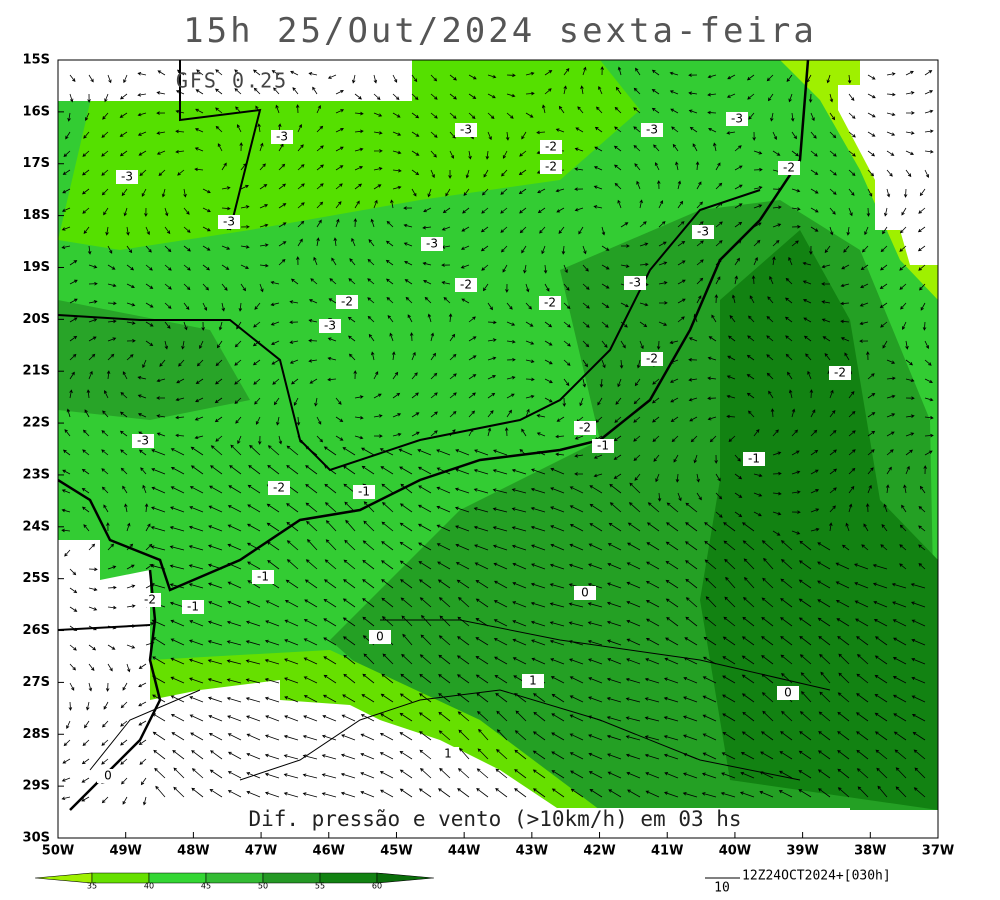  Describe the element at coordinates (464, 851) in the screenshot. I see `lon-label: 44W` at that location.